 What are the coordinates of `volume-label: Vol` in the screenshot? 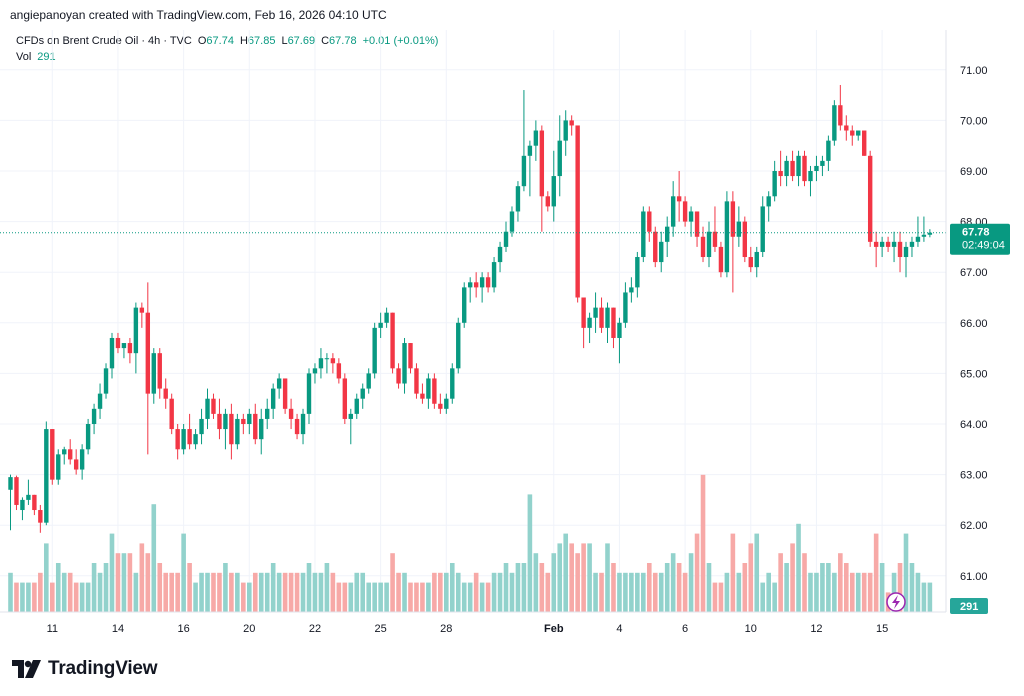 It's located at (24, 57).